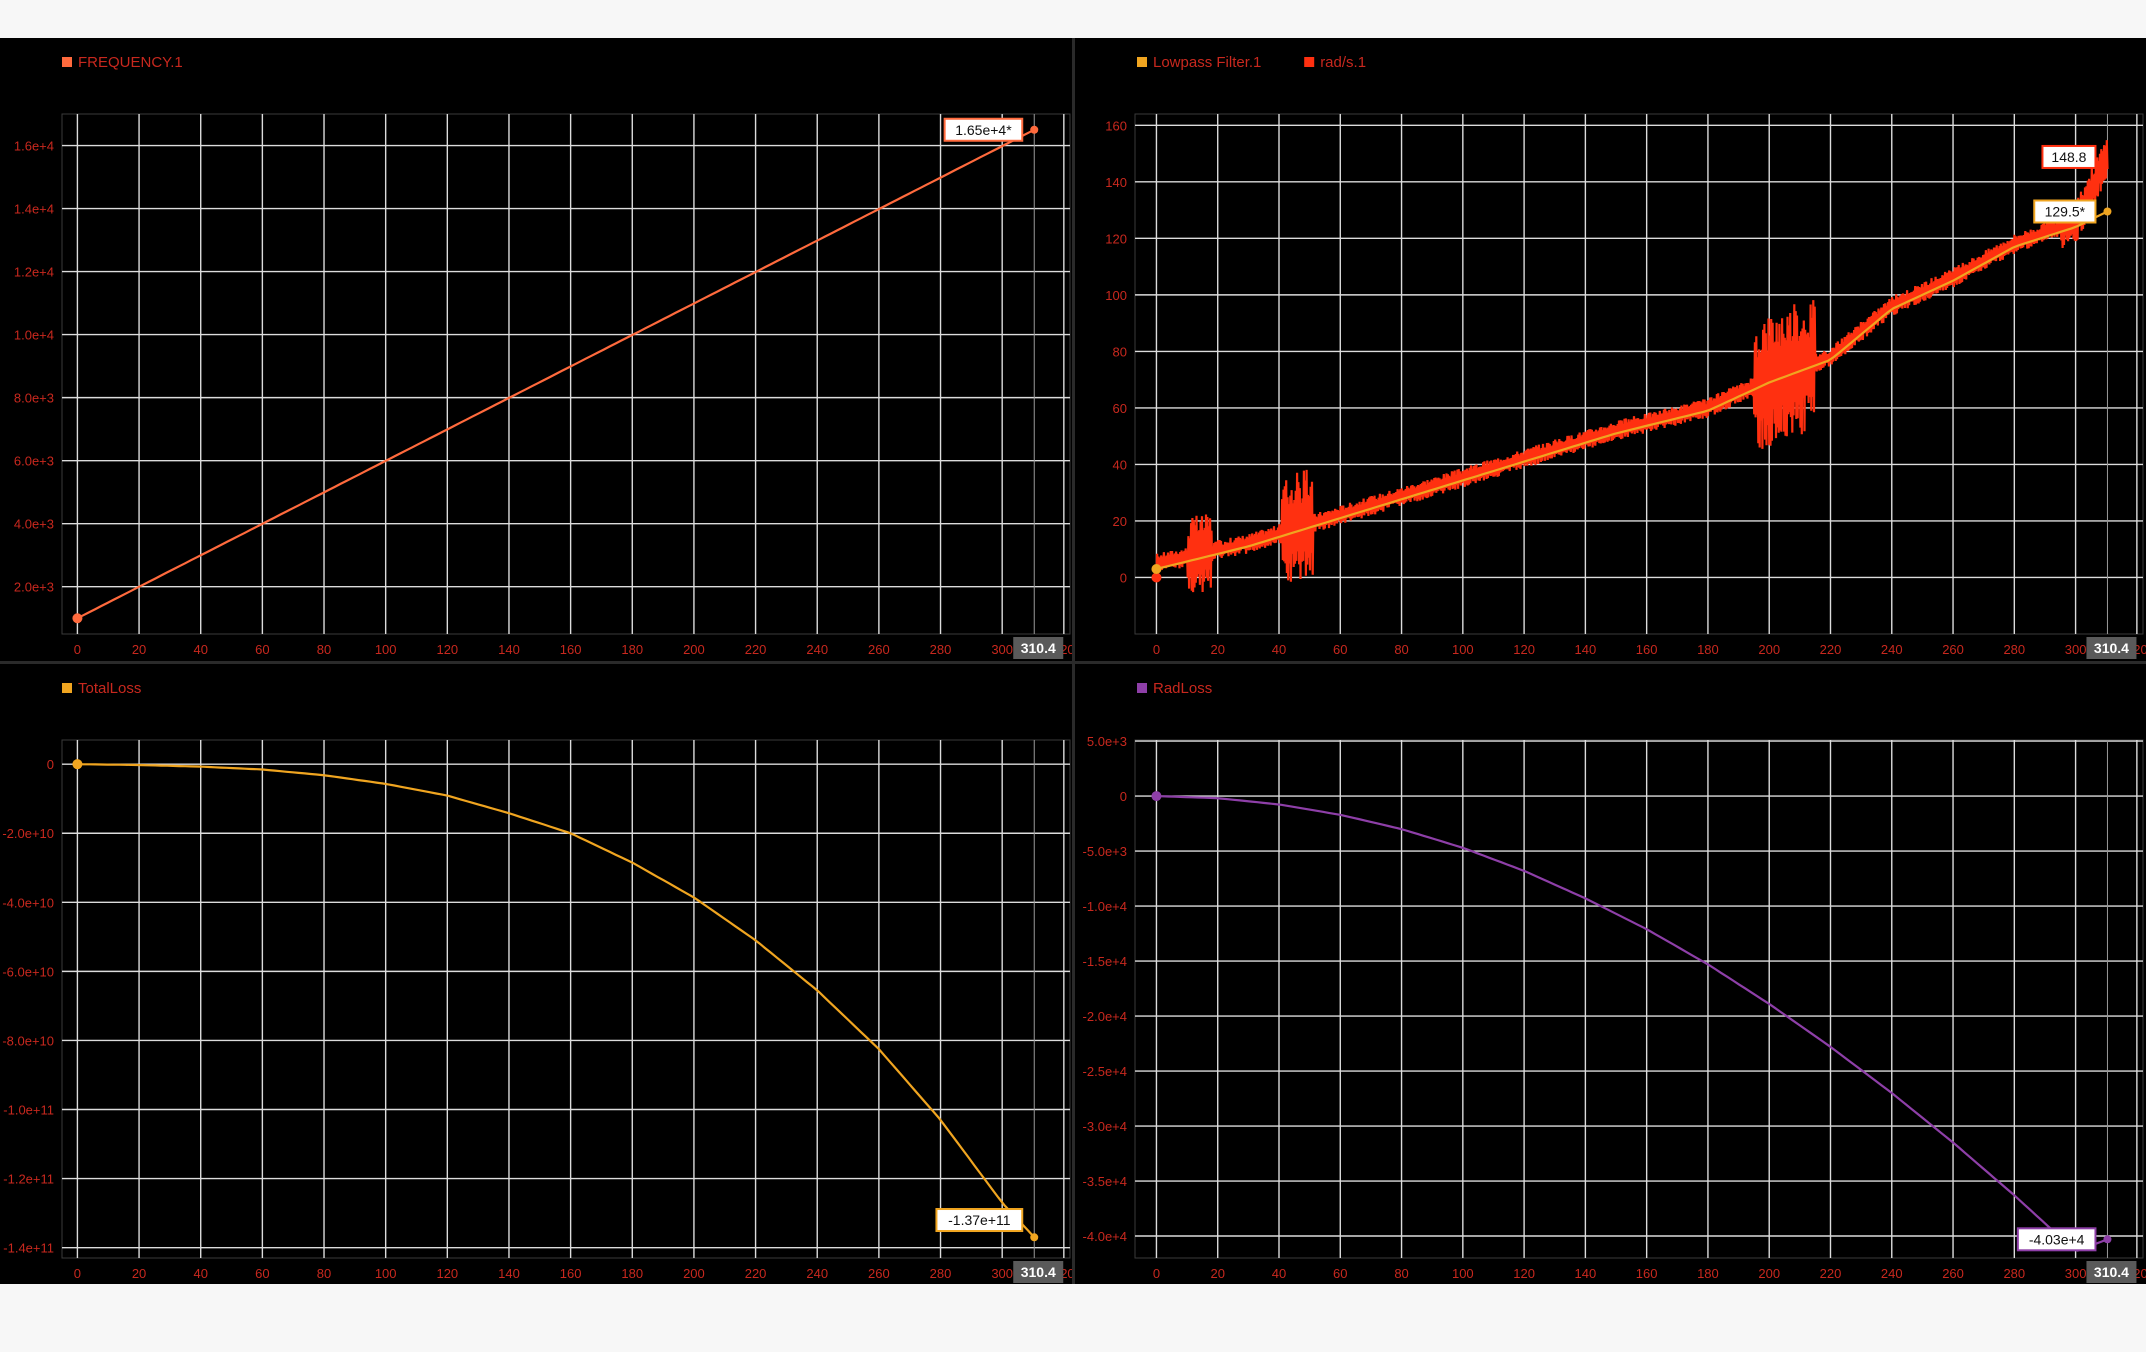  What do you see at coordinates (1105, 906) in the screenshot?
I see `y-tick-label: -1.0e+4` at bounding box center [1105, 906].